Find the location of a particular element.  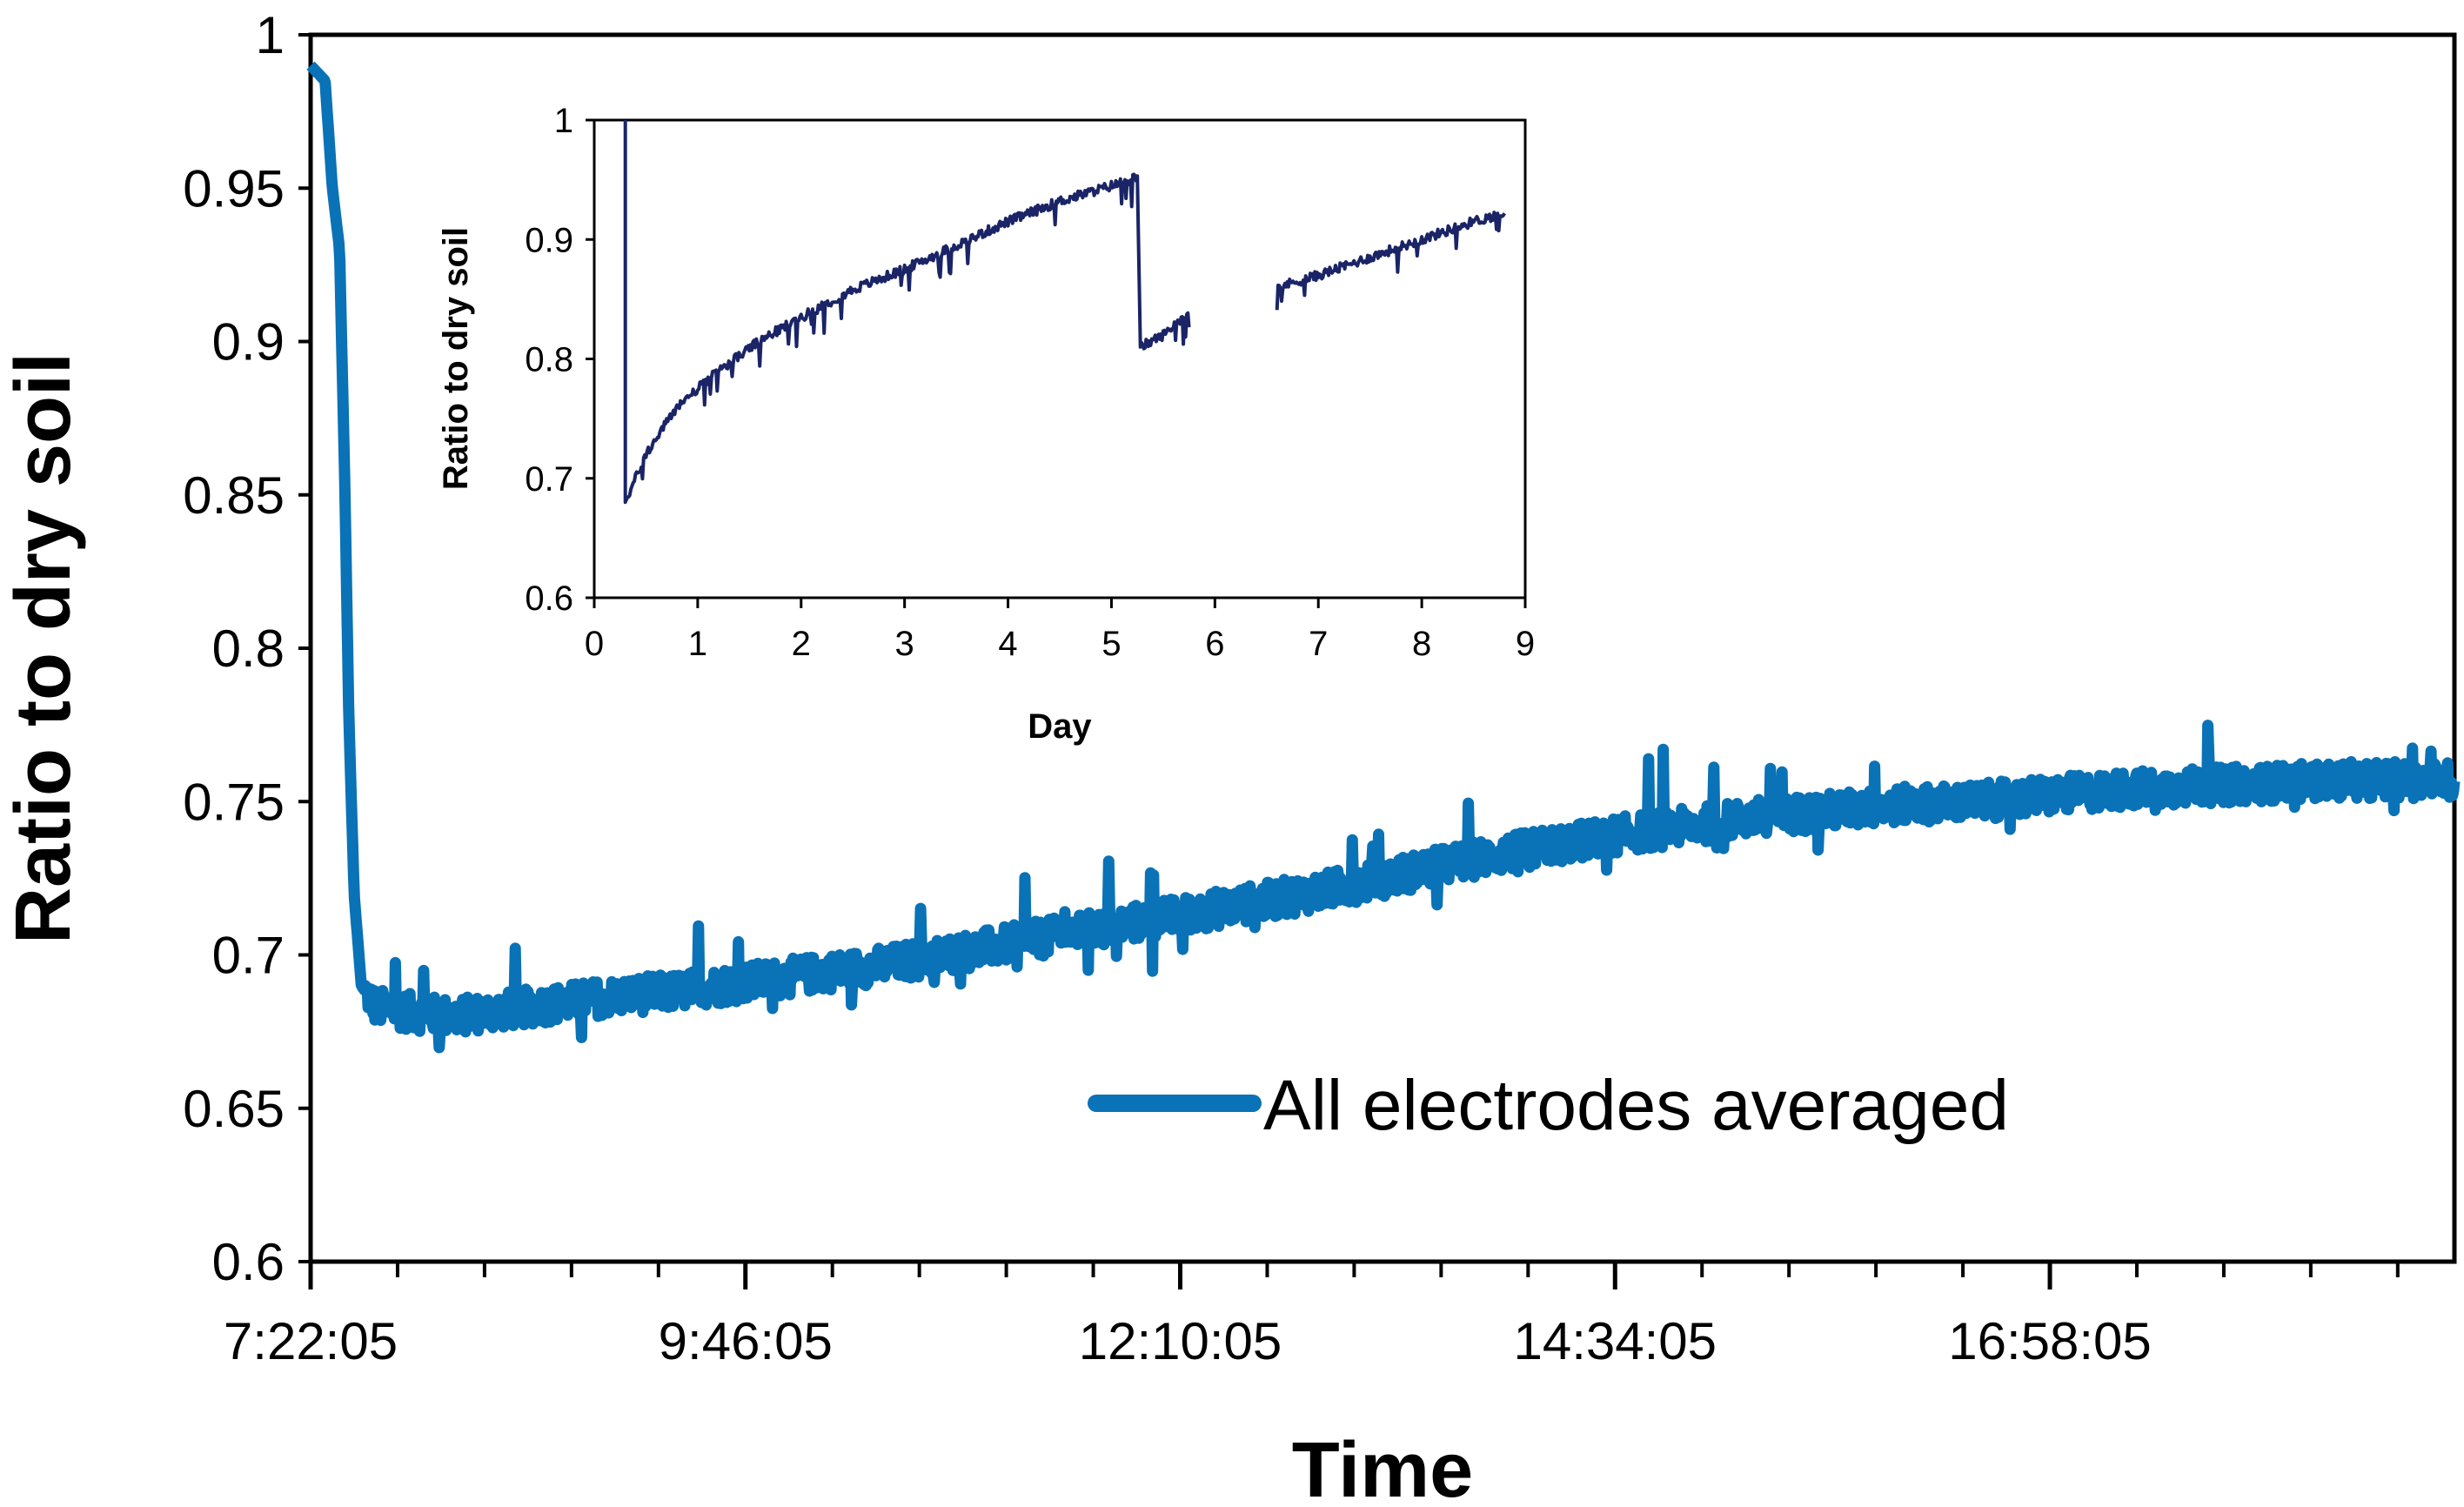

inset-x-tick-label: 4 is located at coordinates (1007, 644).